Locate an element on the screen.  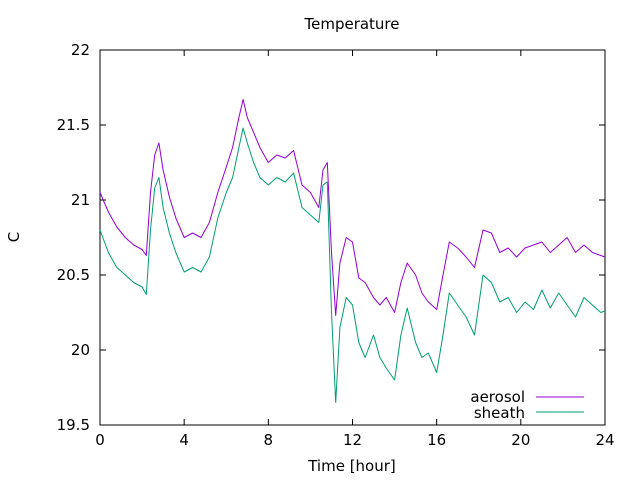
x-tick-label: 0 is located at coordinates (100, 440).